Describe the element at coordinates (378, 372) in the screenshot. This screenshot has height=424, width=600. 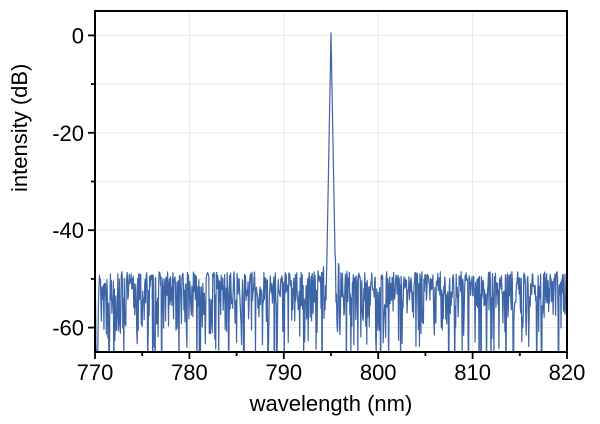
I see `x-tick-label: 800` at that location.